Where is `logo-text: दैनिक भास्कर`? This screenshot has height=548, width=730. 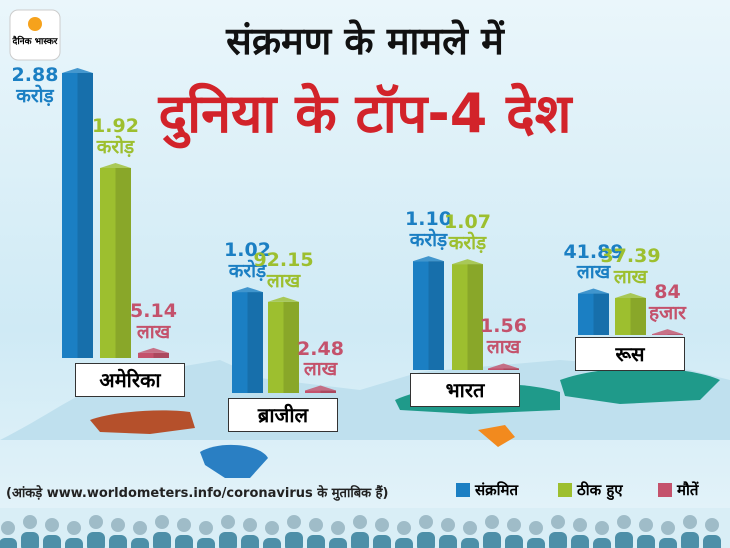 logo-text: दैनिक भास्कर is located at coordinates (35, 41).